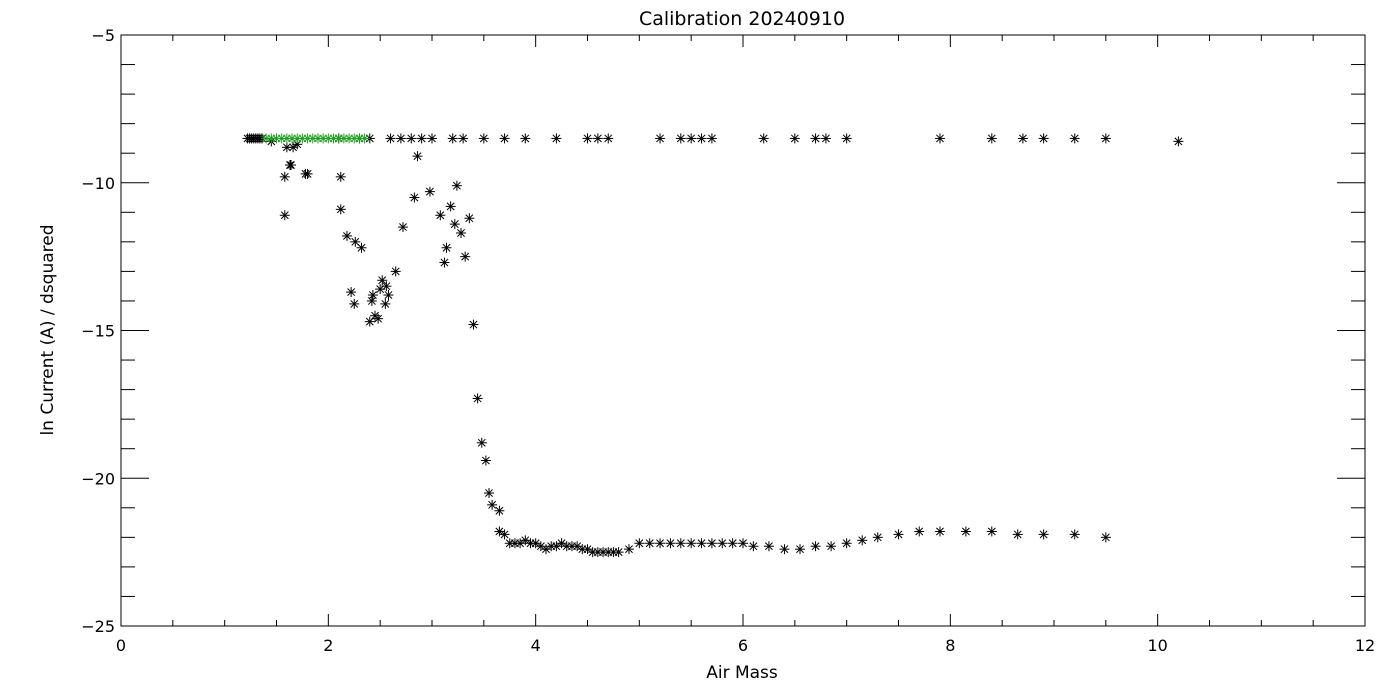  I want to click on x-tick-label: 4, so click(536, 645).